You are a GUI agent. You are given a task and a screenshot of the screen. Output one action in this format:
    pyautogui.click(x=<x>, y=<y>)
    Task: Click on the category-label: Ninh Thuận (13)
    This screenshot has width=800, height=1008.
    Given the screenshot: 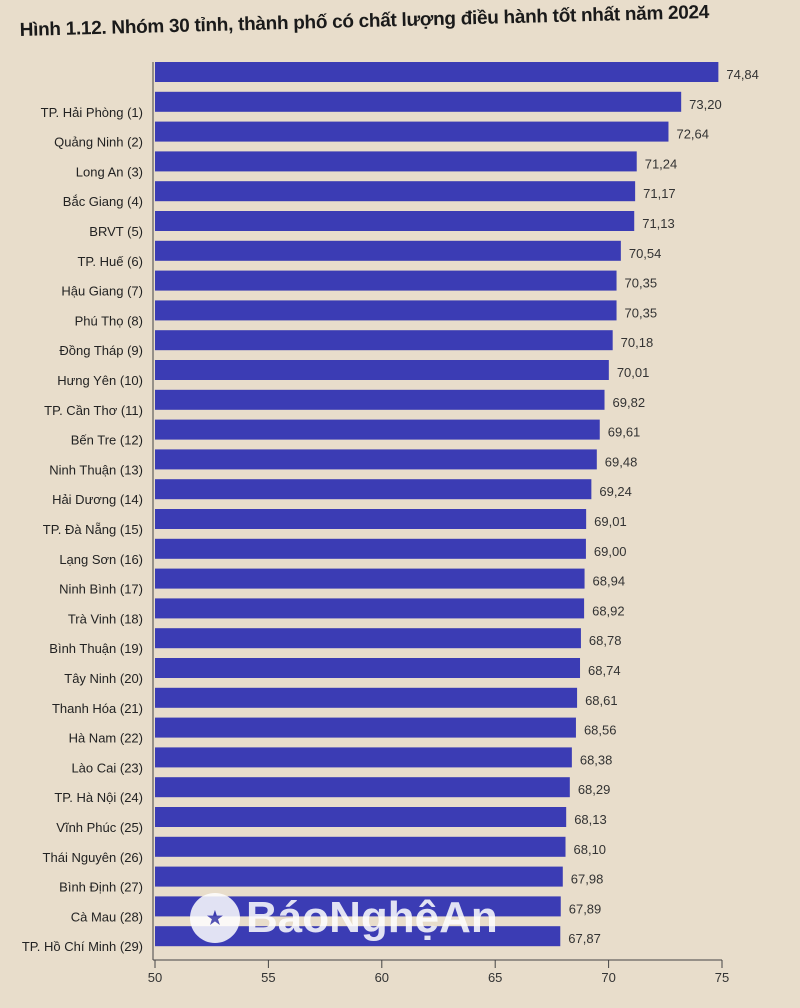 What is the action you would take?
    pyautogui.click(x=96, y=469)
    